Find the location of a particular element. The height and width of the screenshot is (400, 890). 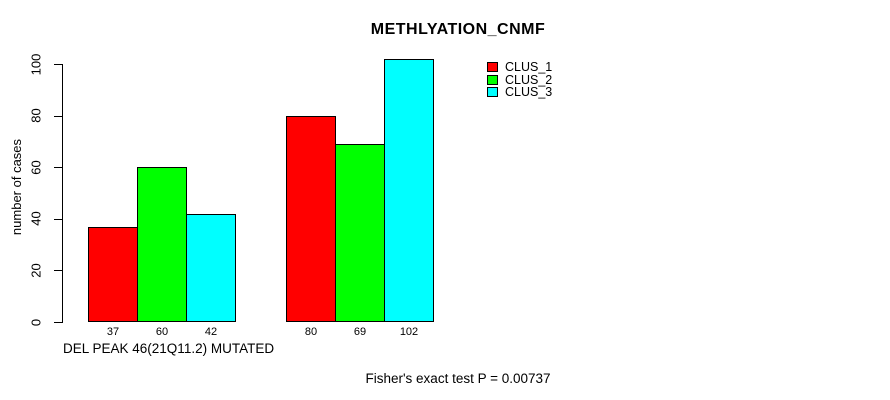

legend-label: CLUS_2 is located at coordinates (529, 79).